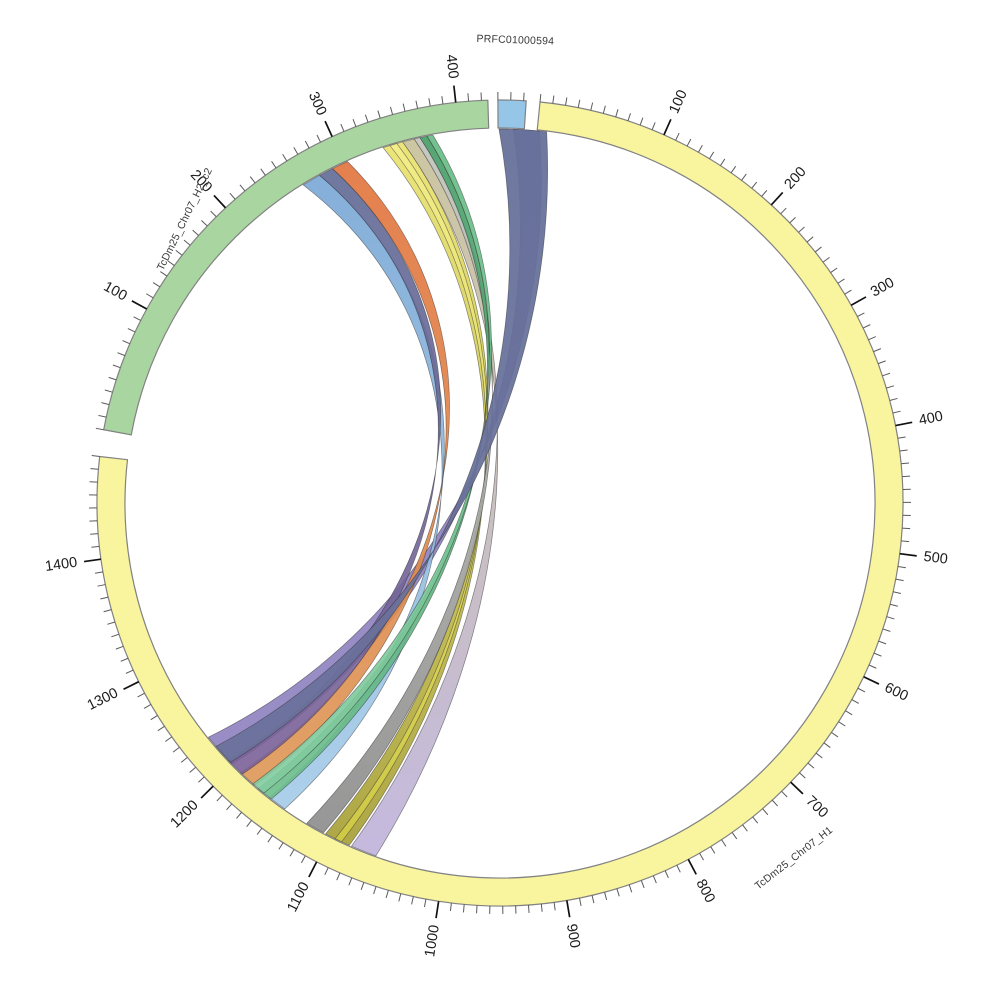 Image resolution: width=1000 pixels, height=1000 pixels. What do you see at coordinates (432, 941) in the screenshot?
I see `tick-label: 1000` at bounding box center [432, 941].